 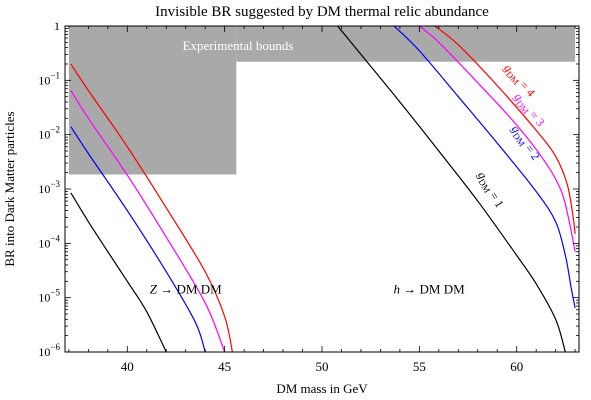 What do you see at coordinates (525, 142) in the screenshot?
I see `curve-label-5: gDM = 2` at bounding box center [525, 142].